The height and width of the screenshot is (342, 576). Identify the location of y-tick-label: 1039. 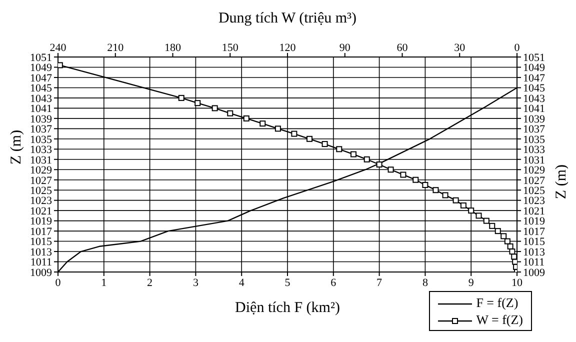
(41, 119).